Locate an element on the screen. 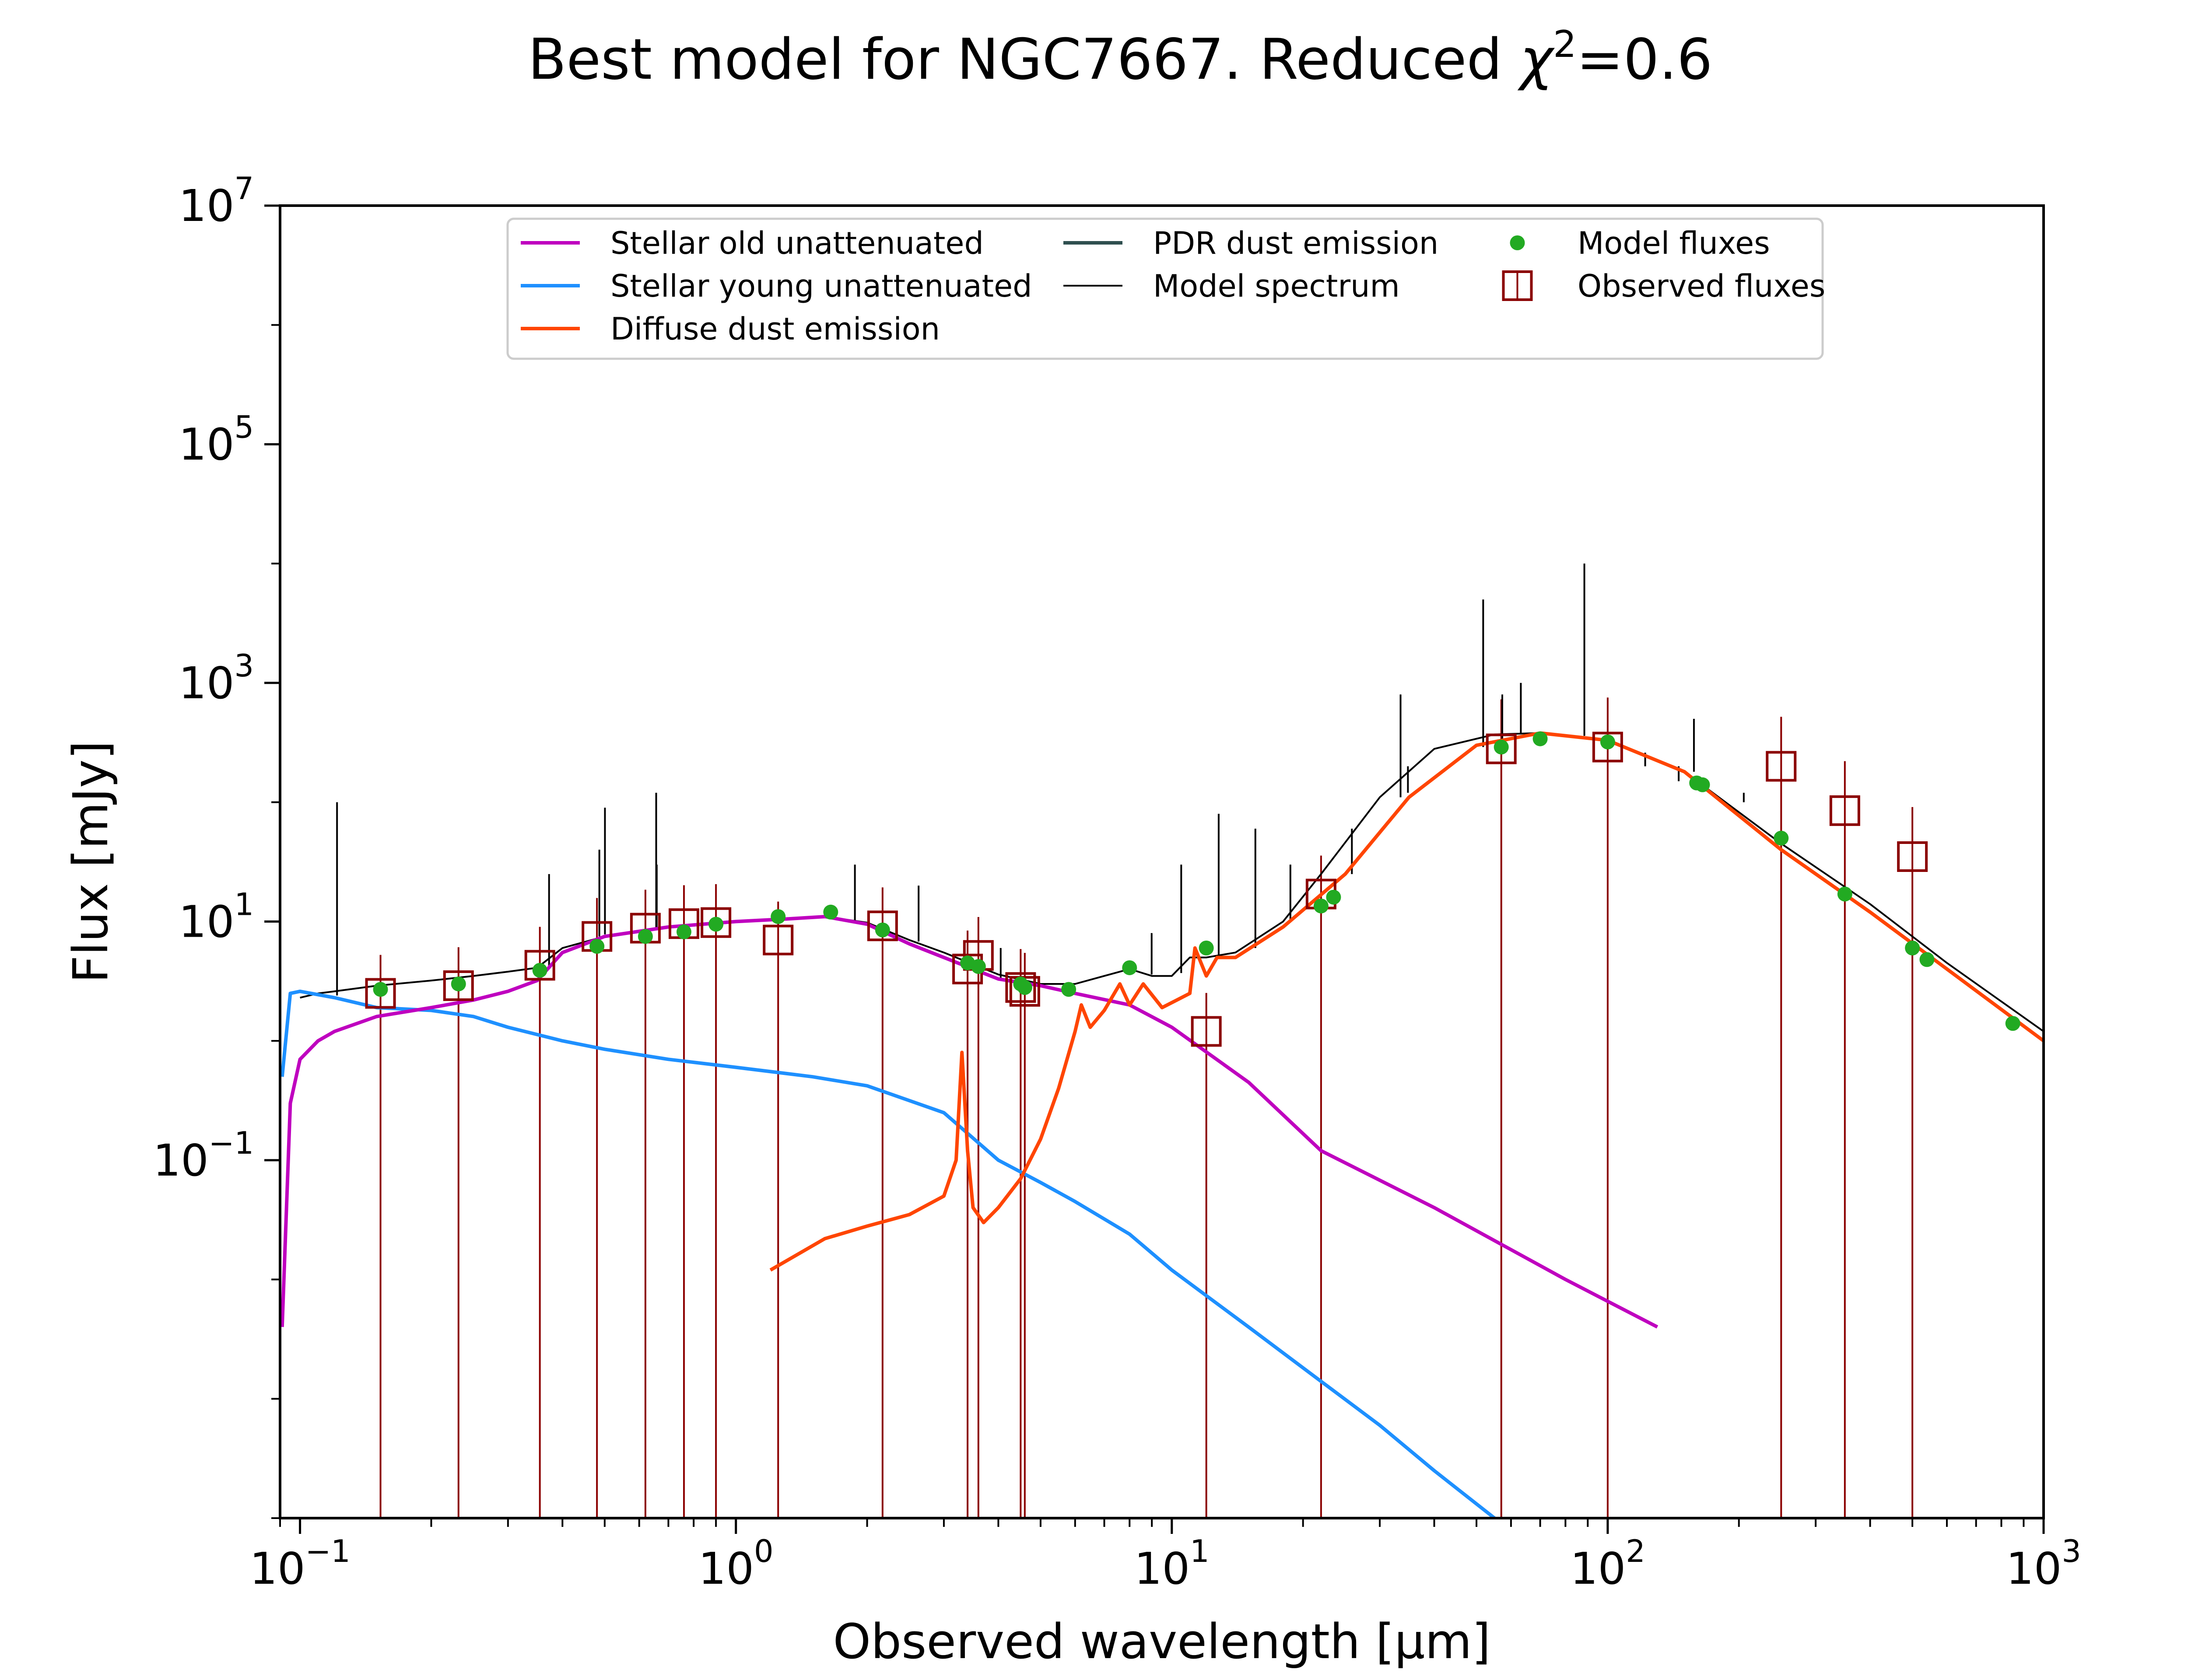  legend-label: Stellar young unattenuated is located at coordinates (821, 286).